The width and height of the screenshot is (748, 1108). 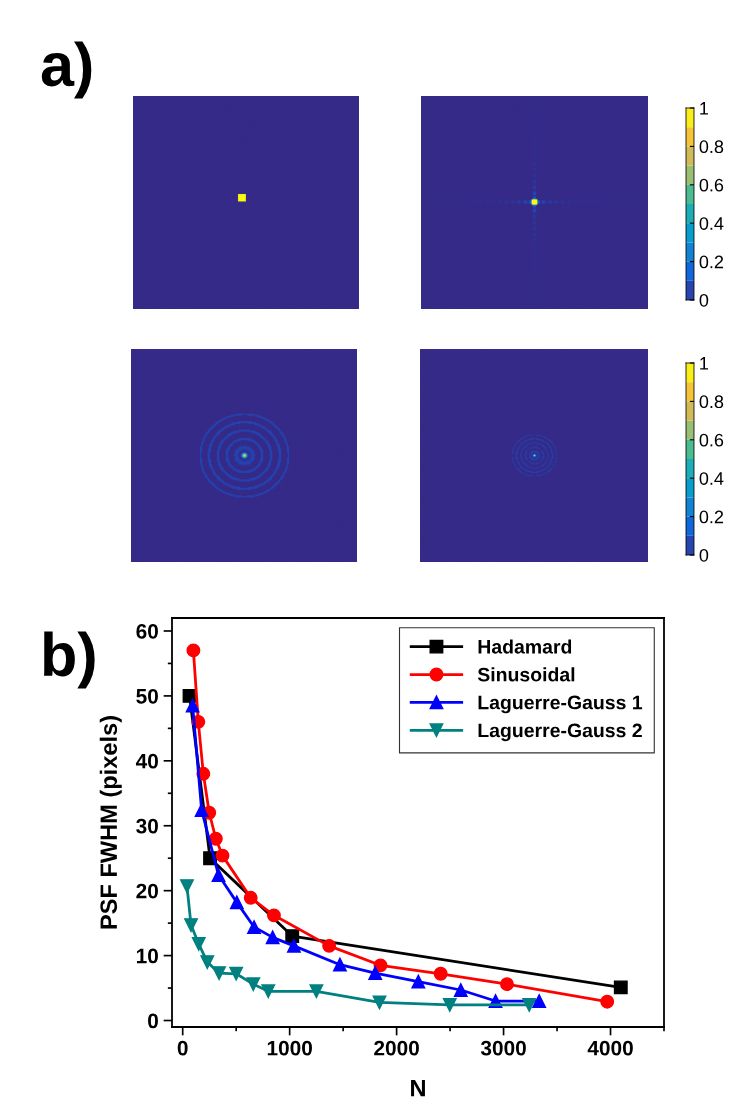 What do you see at coordinates (560, 704) in the screenshot?
I see `legend-label: Laguerre-Gauss 1` at bounding box center [560, 704].